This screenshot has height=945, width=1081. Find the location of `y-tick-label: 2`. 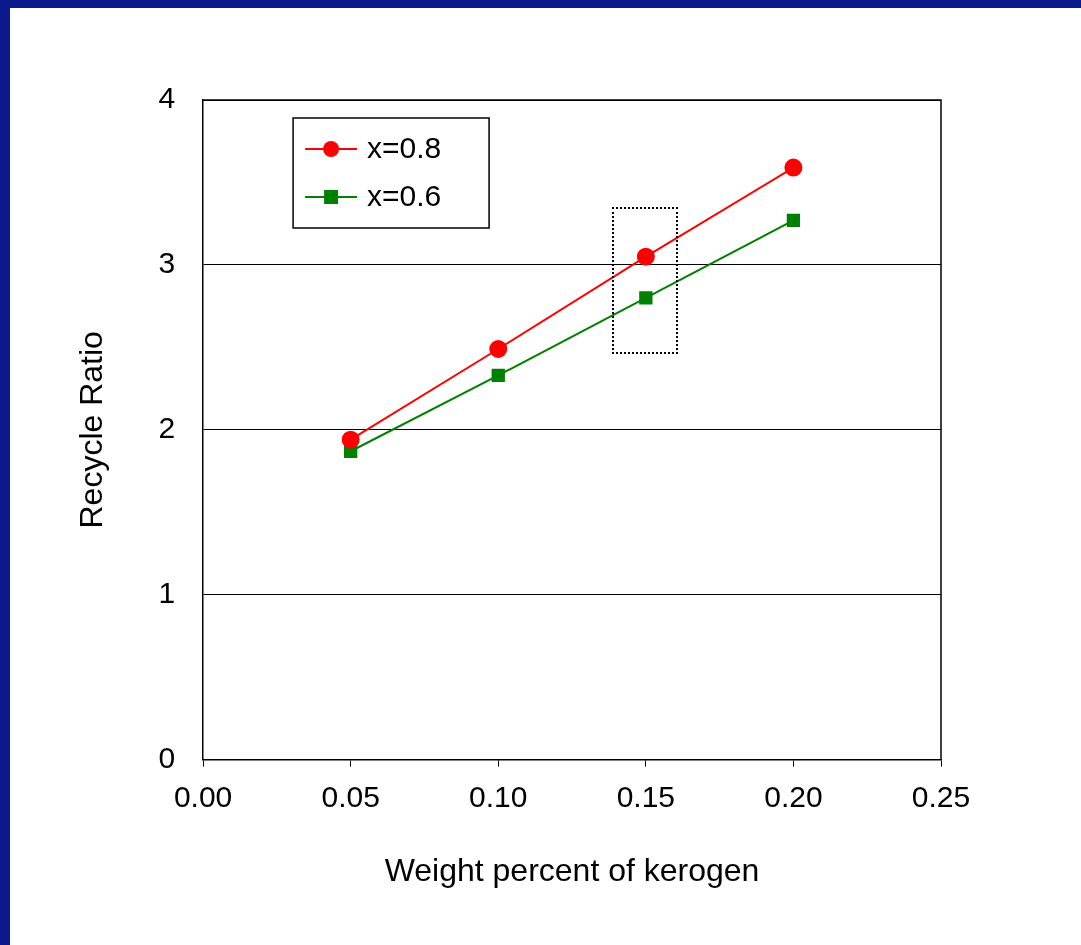

y-tick-label: 2 is located at coordinates (167, 428).